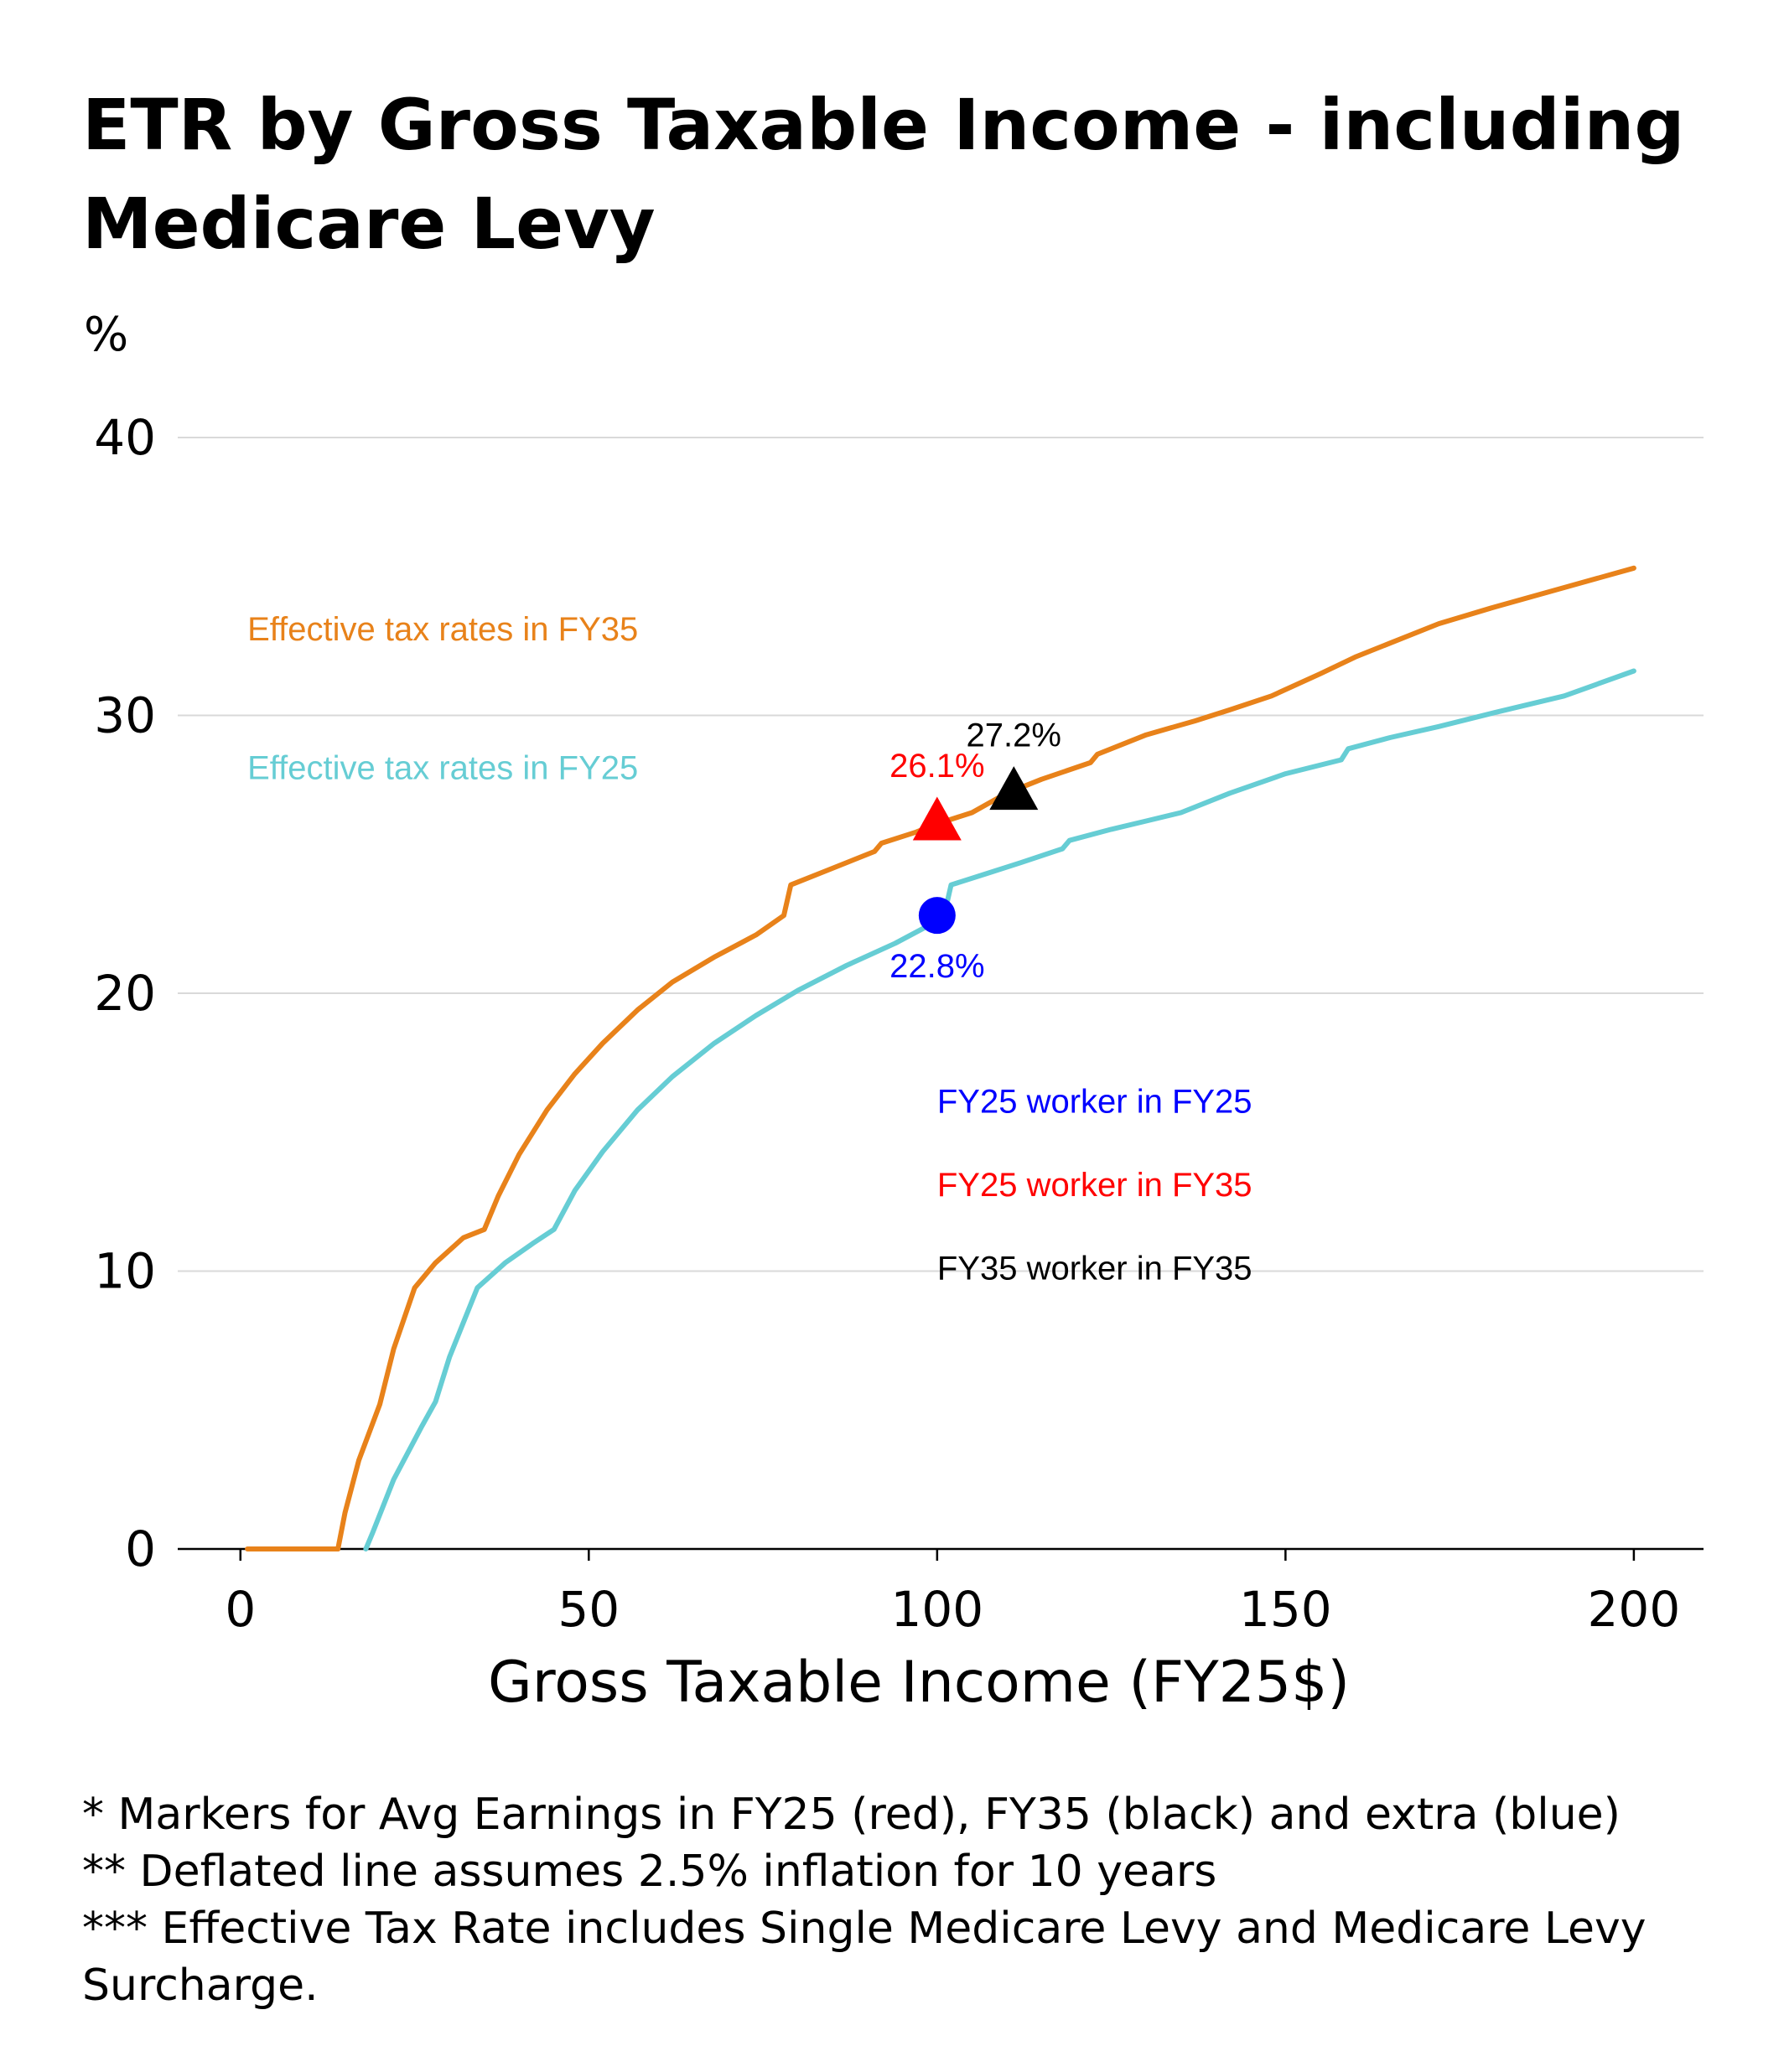 Image resolution: width=1784 pixels, height=2072 pixels. I want to click on chart-title-line-1: ETR by Gross Taxable Income - including, so click(883, 125).